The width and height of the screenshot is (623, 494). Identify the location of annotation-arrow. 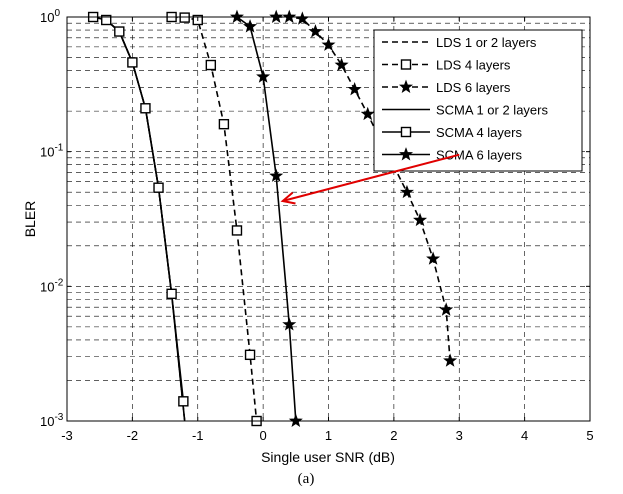
(370, 179).